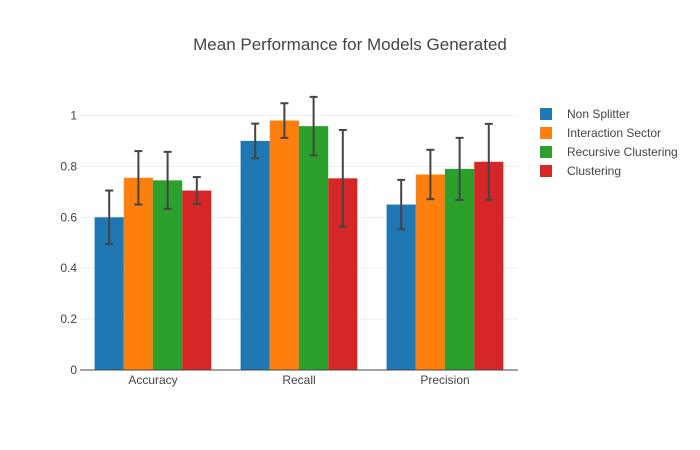  What do you see at coordinates (73, 115) in the screenshot?
I see `y-tick-label: 1` at bounding box center [73, 115].